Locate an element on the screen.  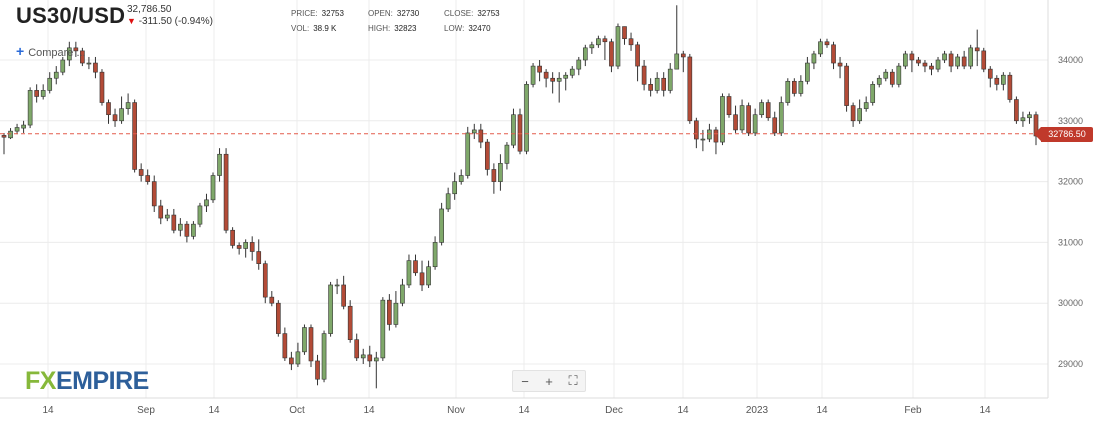
x-tick-label: Dec is located at coordinates (614, 410).